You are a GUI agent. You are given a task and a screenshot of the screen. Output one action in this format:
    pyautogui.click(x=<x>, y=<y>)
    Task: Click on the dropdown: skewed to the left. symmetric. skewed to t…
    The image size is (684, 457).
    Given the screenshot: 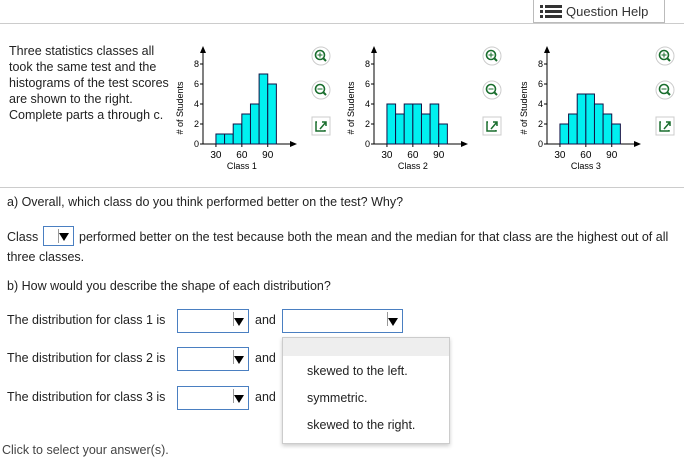 What is the action you would take?
    pyautogui.click(x=366, y=390)
    